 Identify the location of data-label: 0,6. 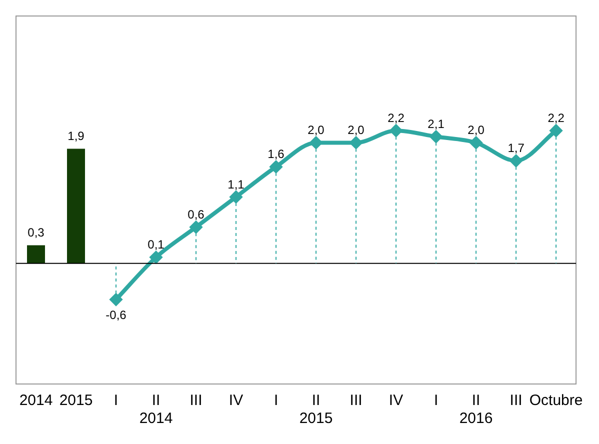
(196, 214).